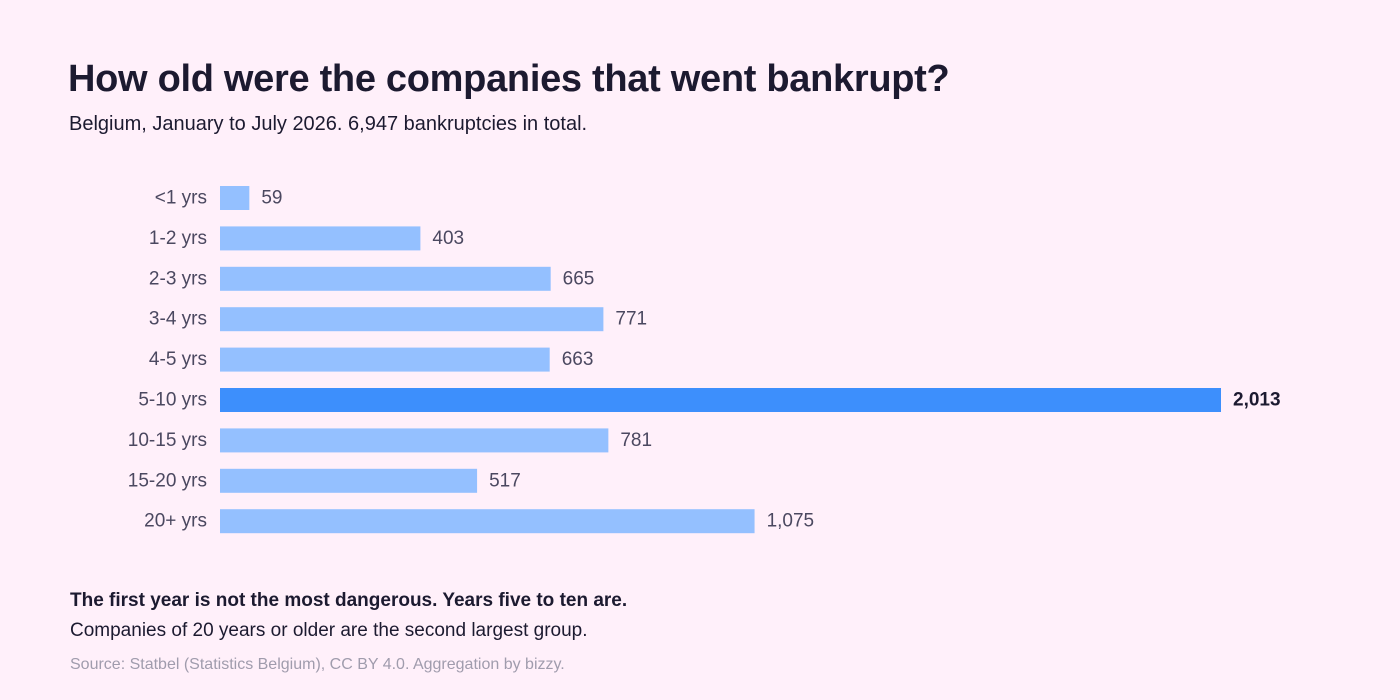  Describe the element at coordinates (579, 278) in the screenshot. I see `value-label-2: 665` at that location.